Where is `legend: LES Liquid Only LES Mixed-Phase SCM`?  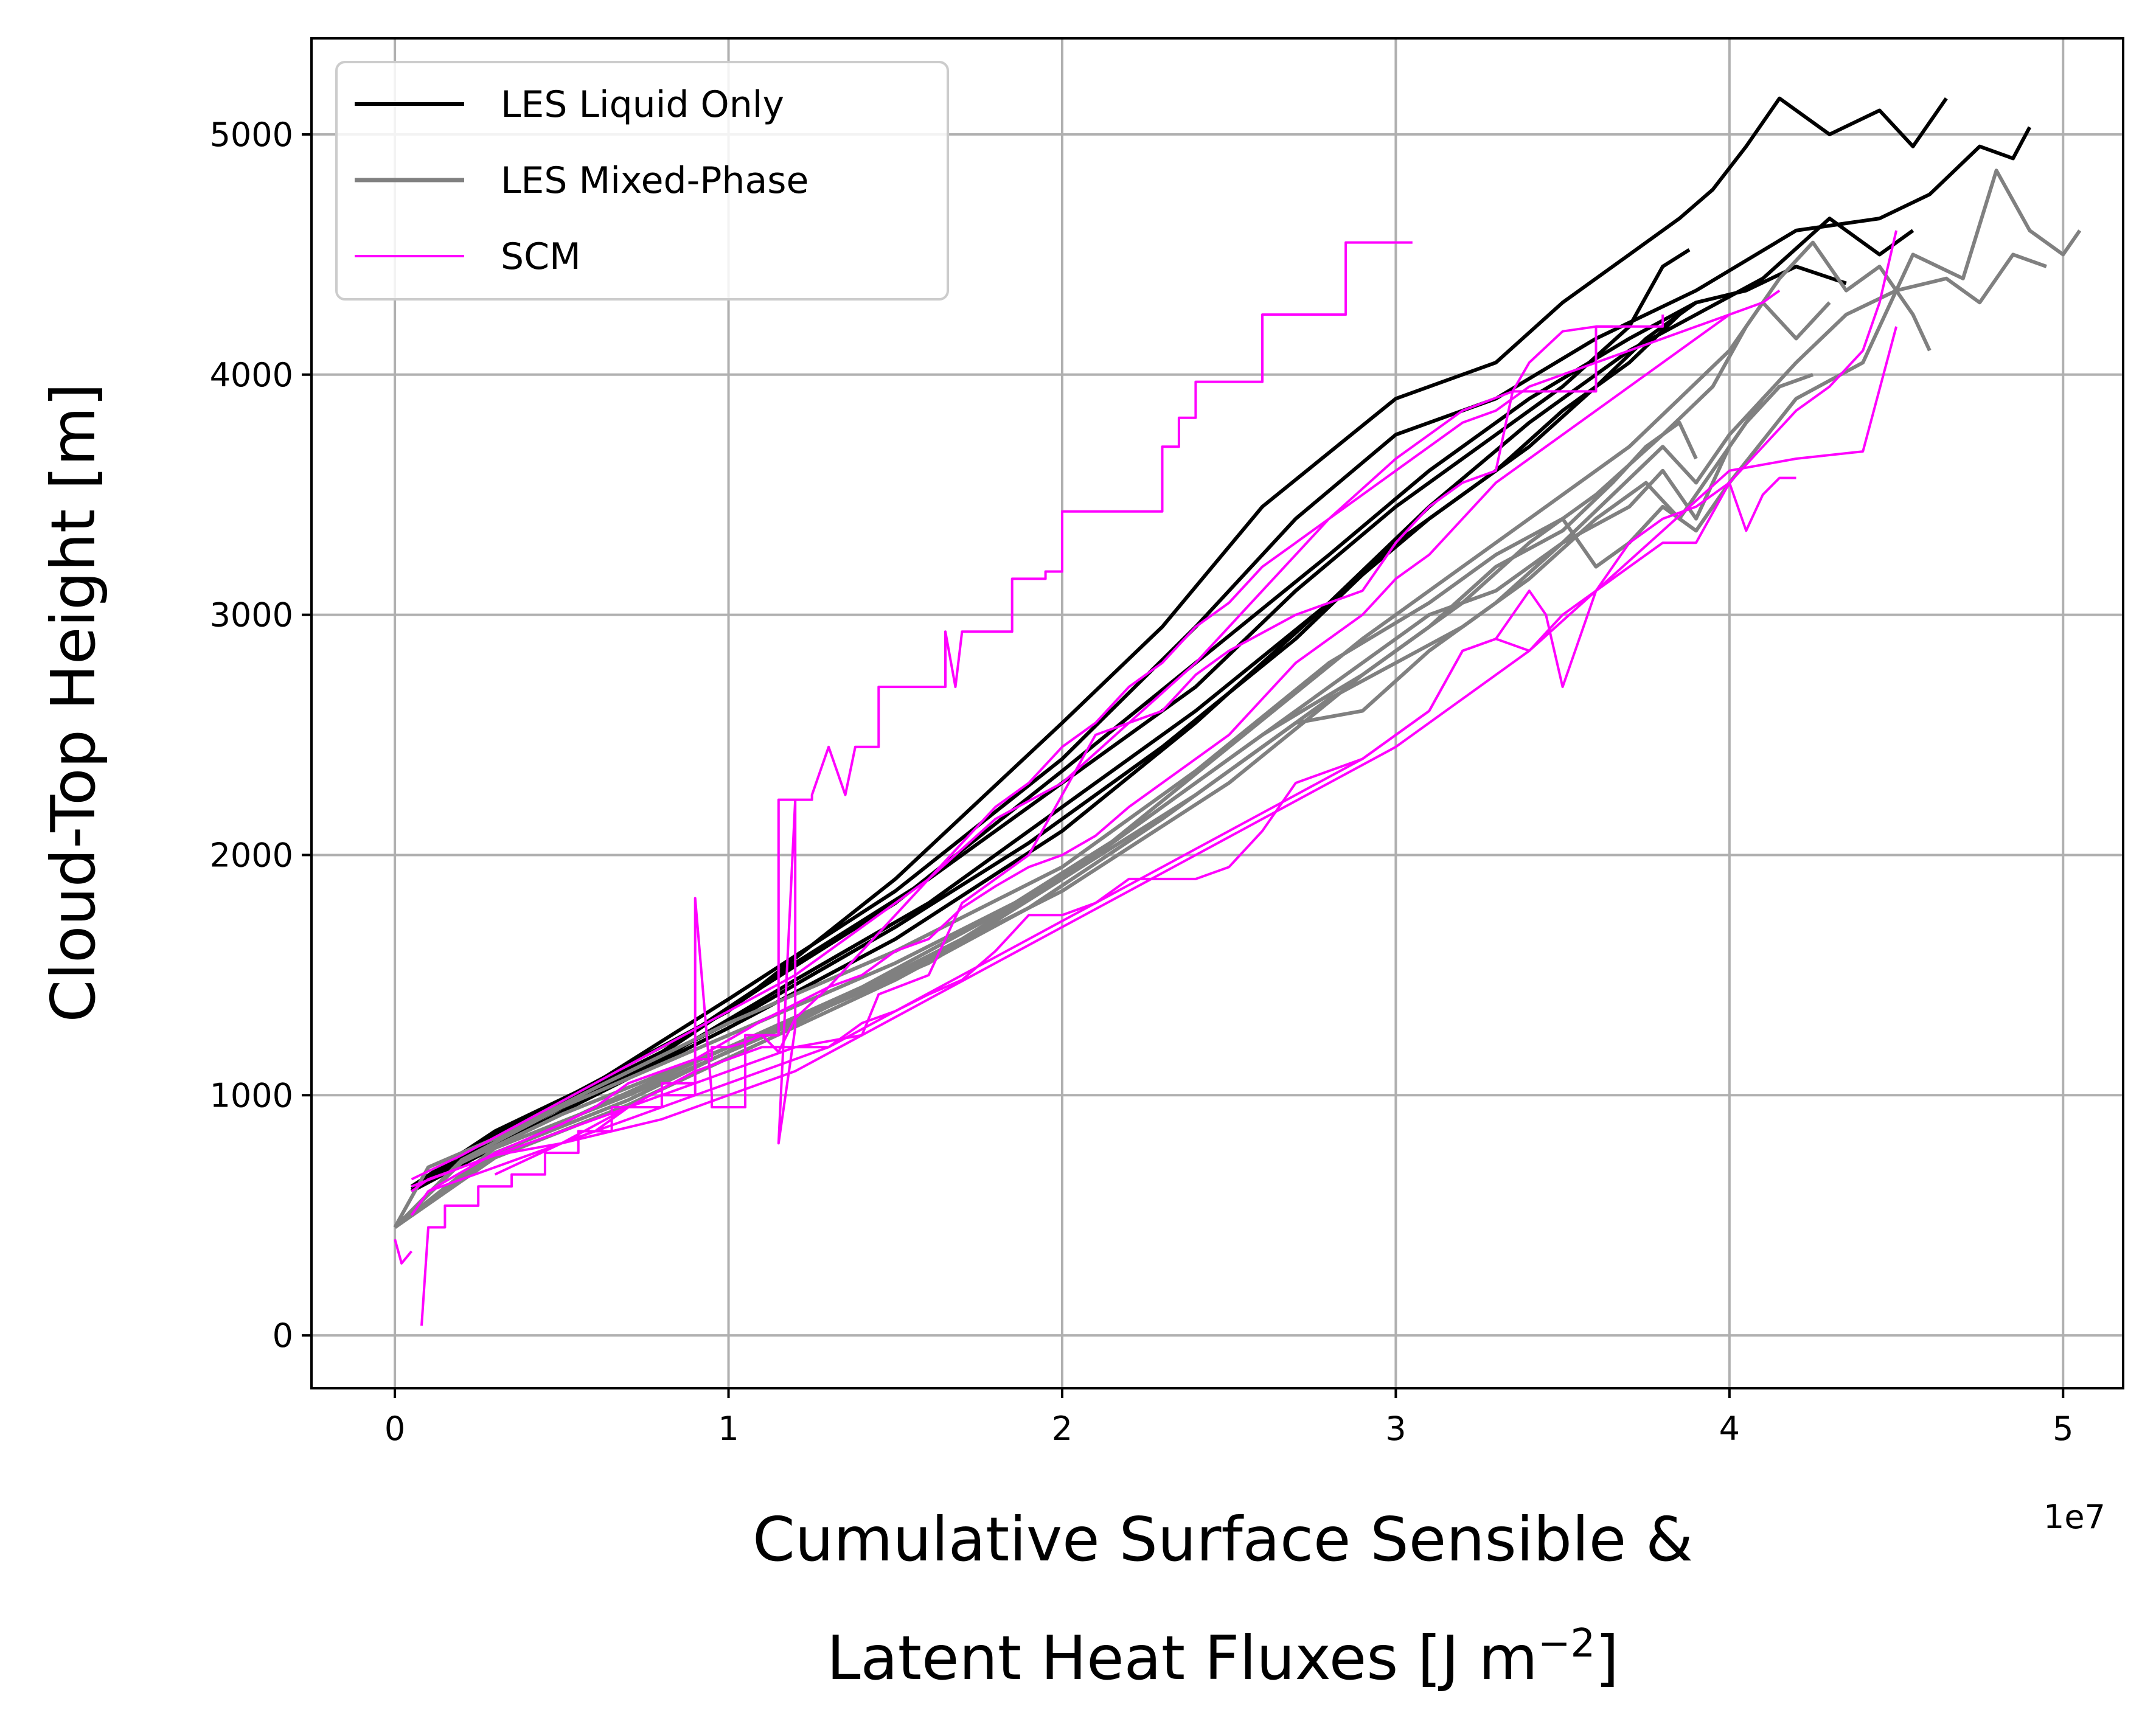
legend: LES Liquid Only LES Mixed-Phase SCM is located at coordinates (642, 181).